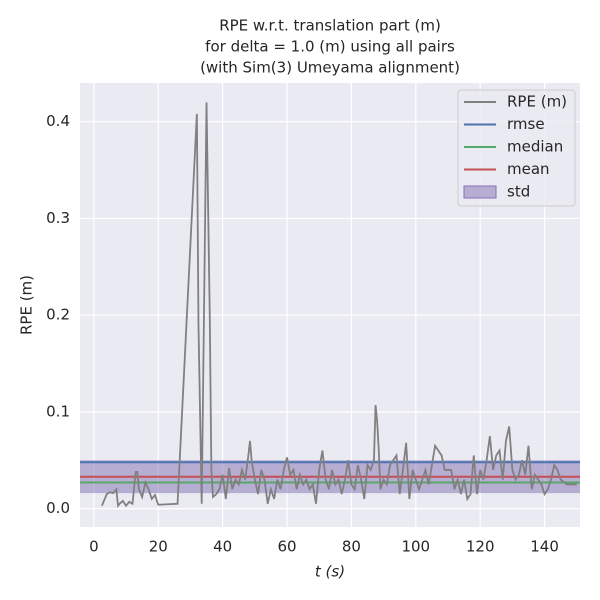  I want to click on y-tick-label: 0.2, so click(58, 315).